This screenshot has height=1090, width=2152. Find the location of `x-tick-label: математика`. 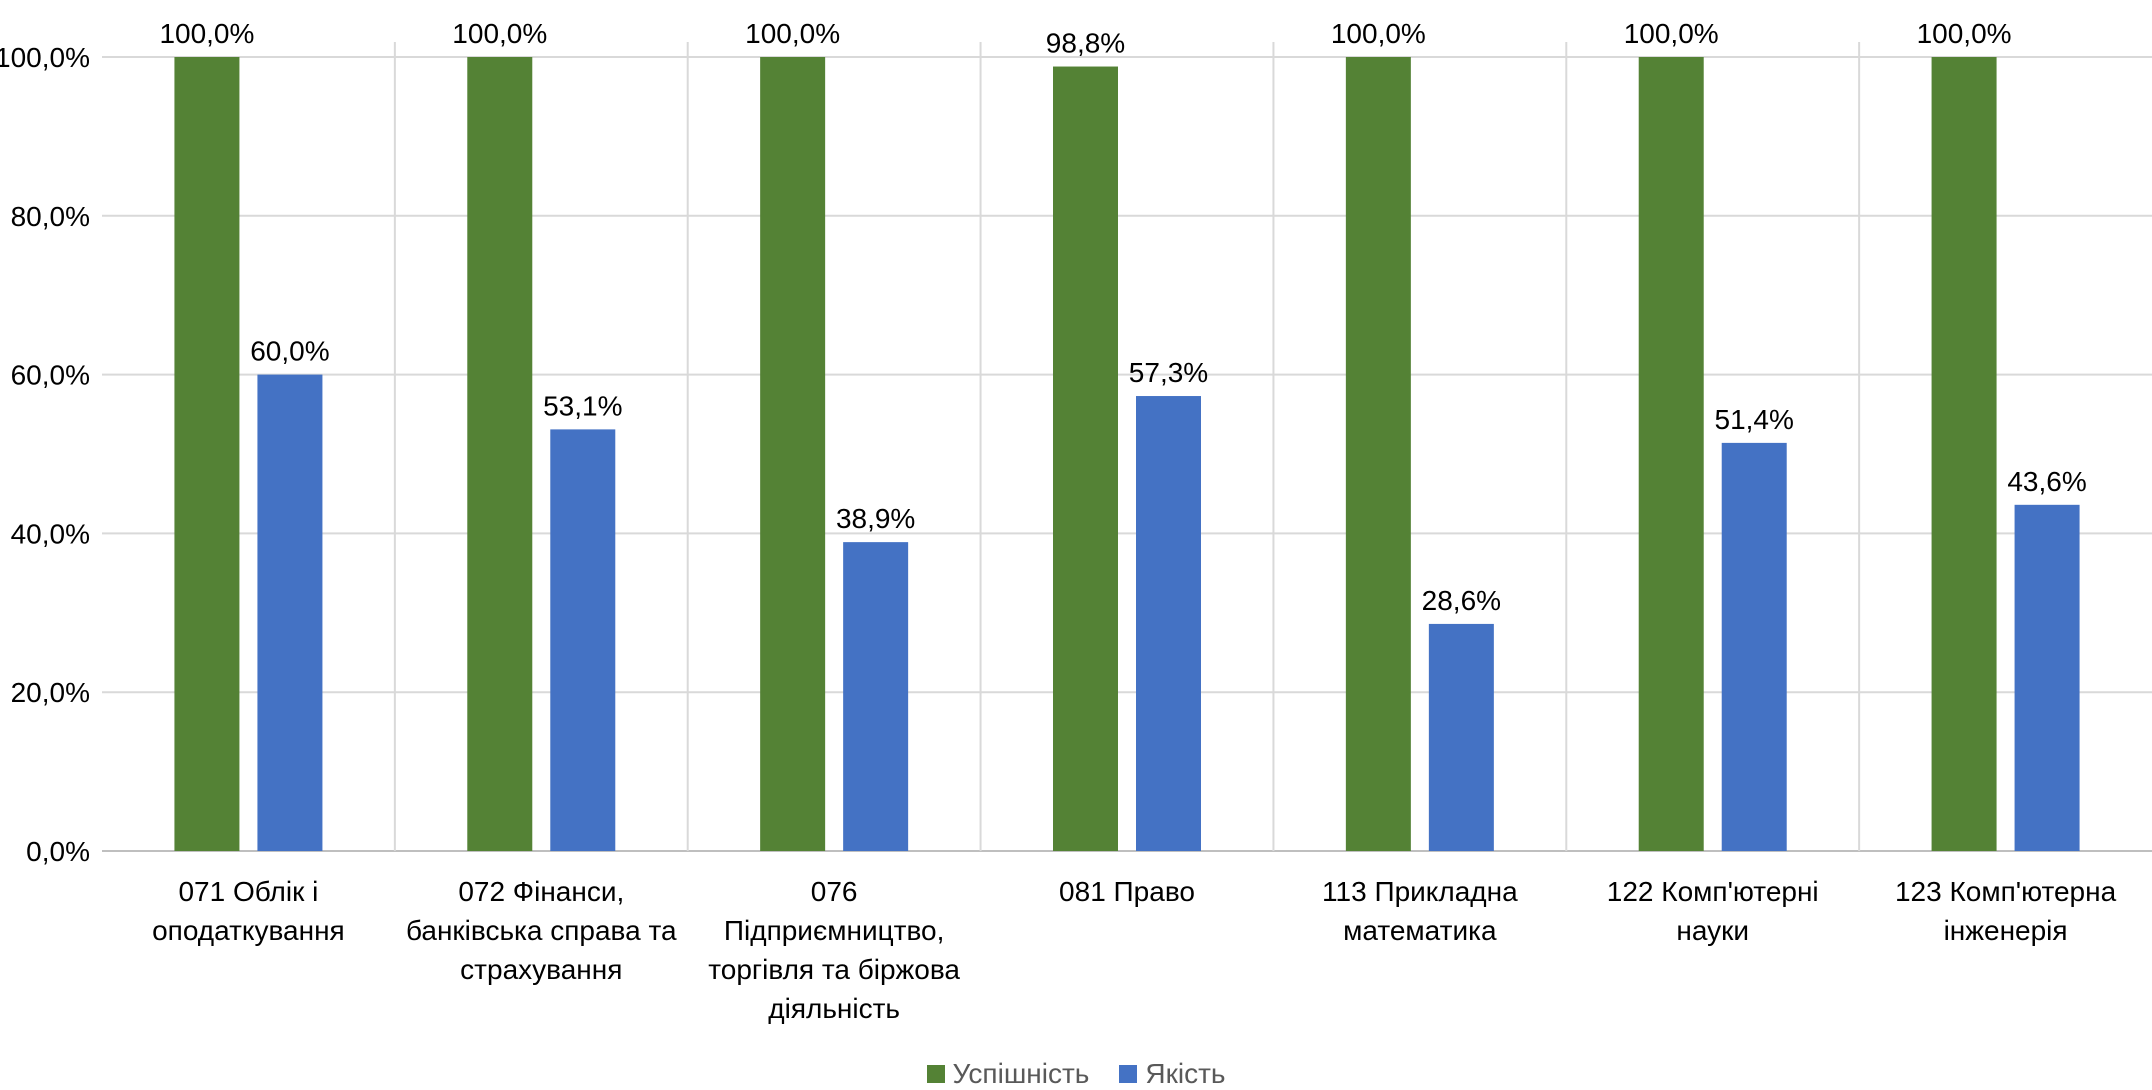

x-tick-label: математика is located at coordinates (1420, 930).